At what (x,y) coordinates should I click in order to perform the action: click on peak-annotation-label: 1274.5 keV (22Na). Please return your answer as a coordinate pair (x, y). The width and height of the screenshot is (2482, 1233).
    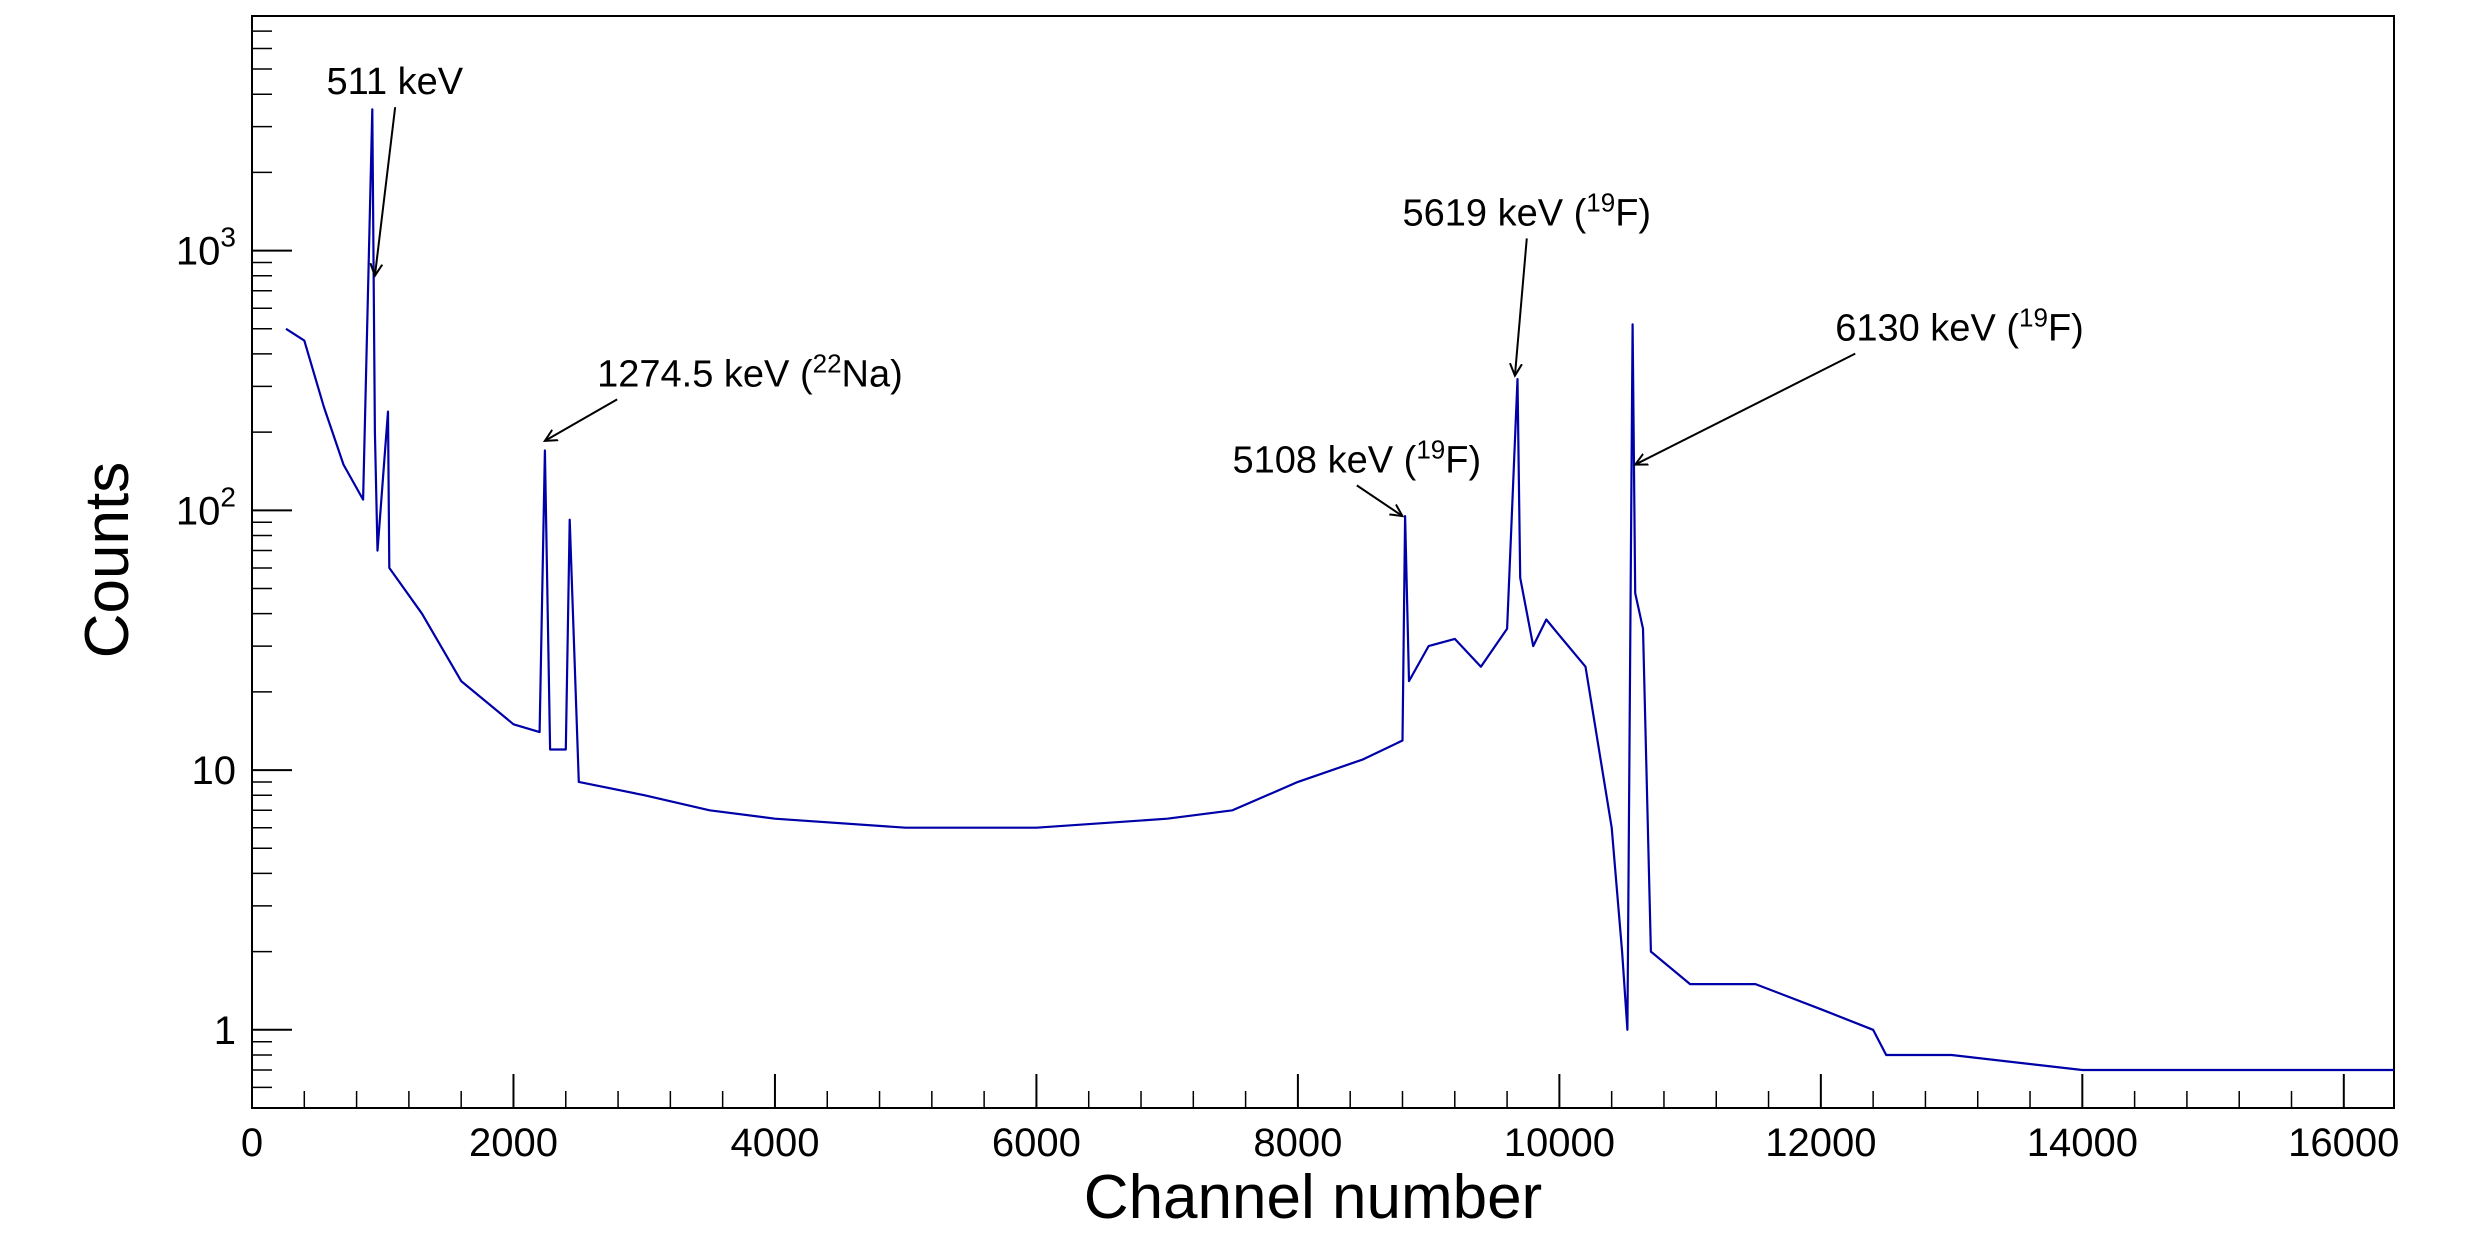
    Looking at the image, I should click on (750, 371).